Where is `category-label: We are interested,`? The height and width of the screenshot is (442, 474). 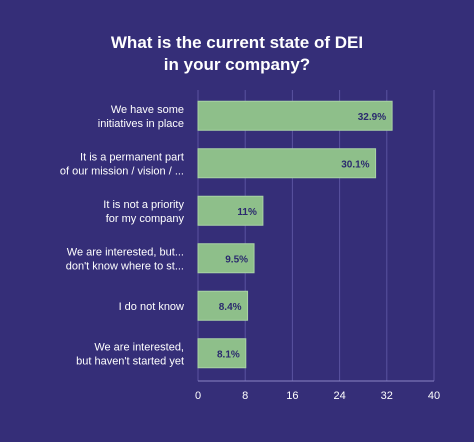 category-label: We are interested, is located at coordinates (139, 347).